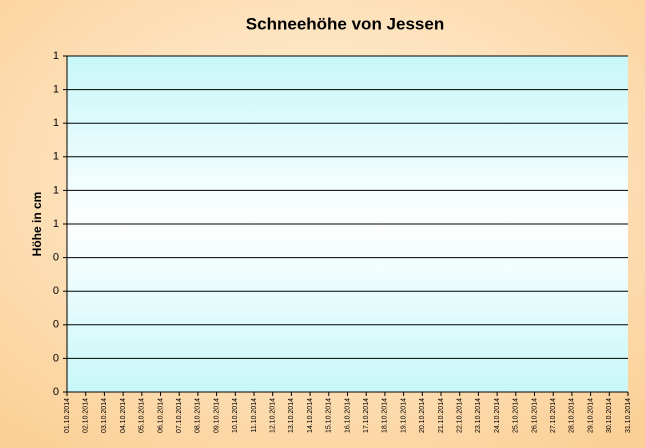 This screenshot has width=645, height=448. What do you see at coordinates (216, 415) in the screenshot?
I see `x-tick-label: 09.10.2014` at bounding box center [216, 415].